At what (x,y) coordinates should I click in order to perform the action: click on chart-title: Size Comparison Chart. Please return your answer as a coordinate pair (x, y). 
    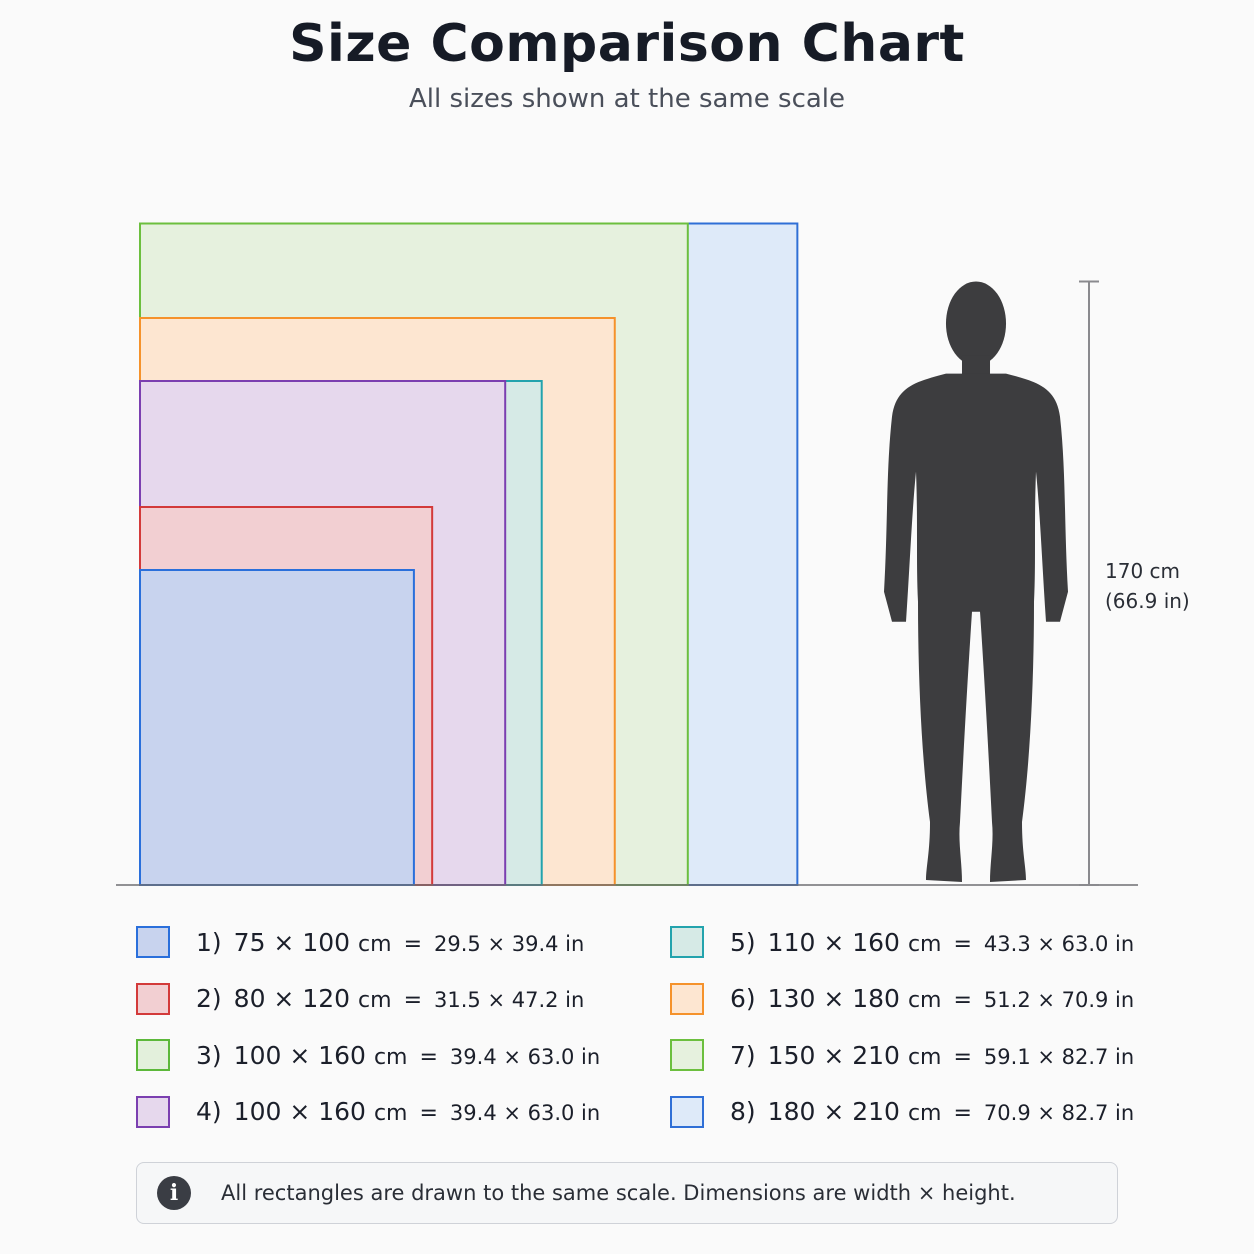
    Looking at the image, I should click on (627, 44).